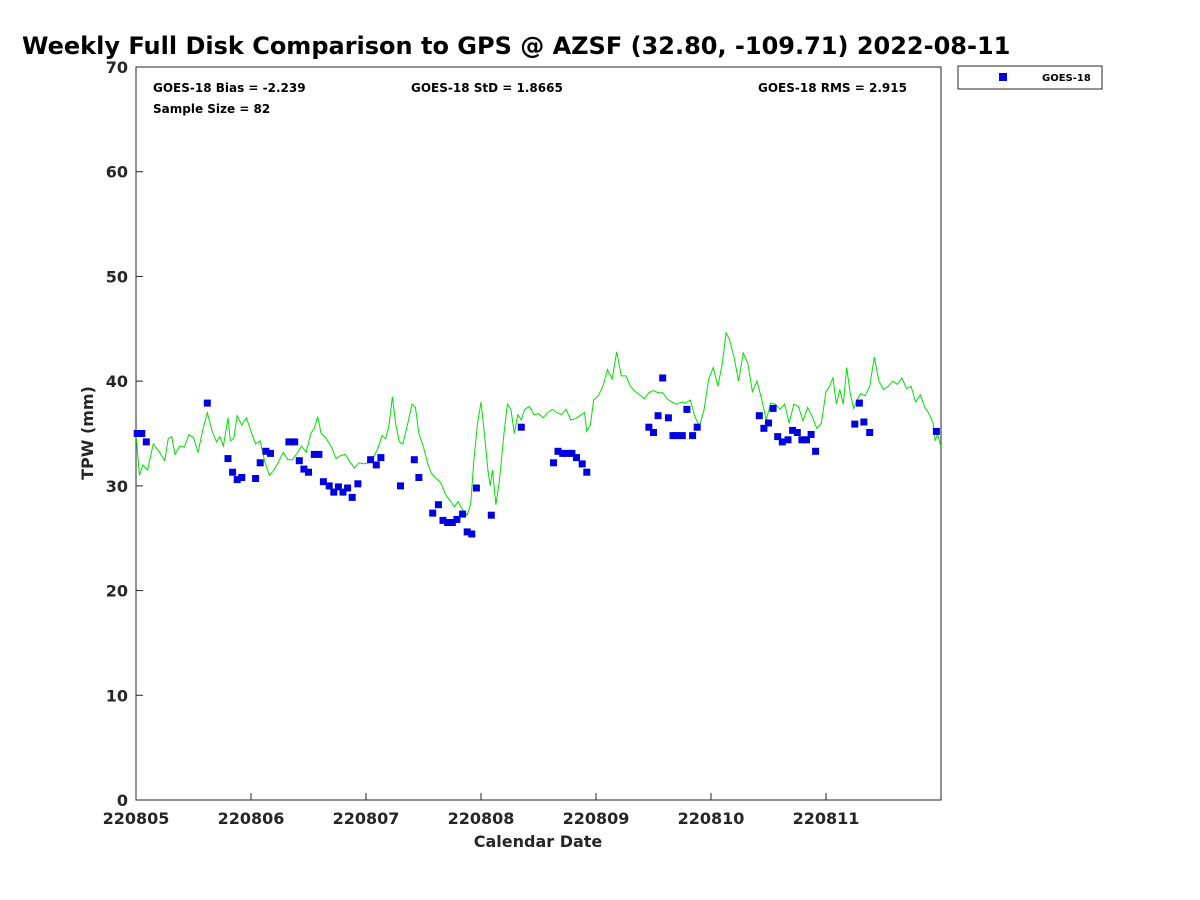  What do you see at coordinates (538, 424) in the screenshot?
I see `gps-series-line` at bounding box center [538, 424].